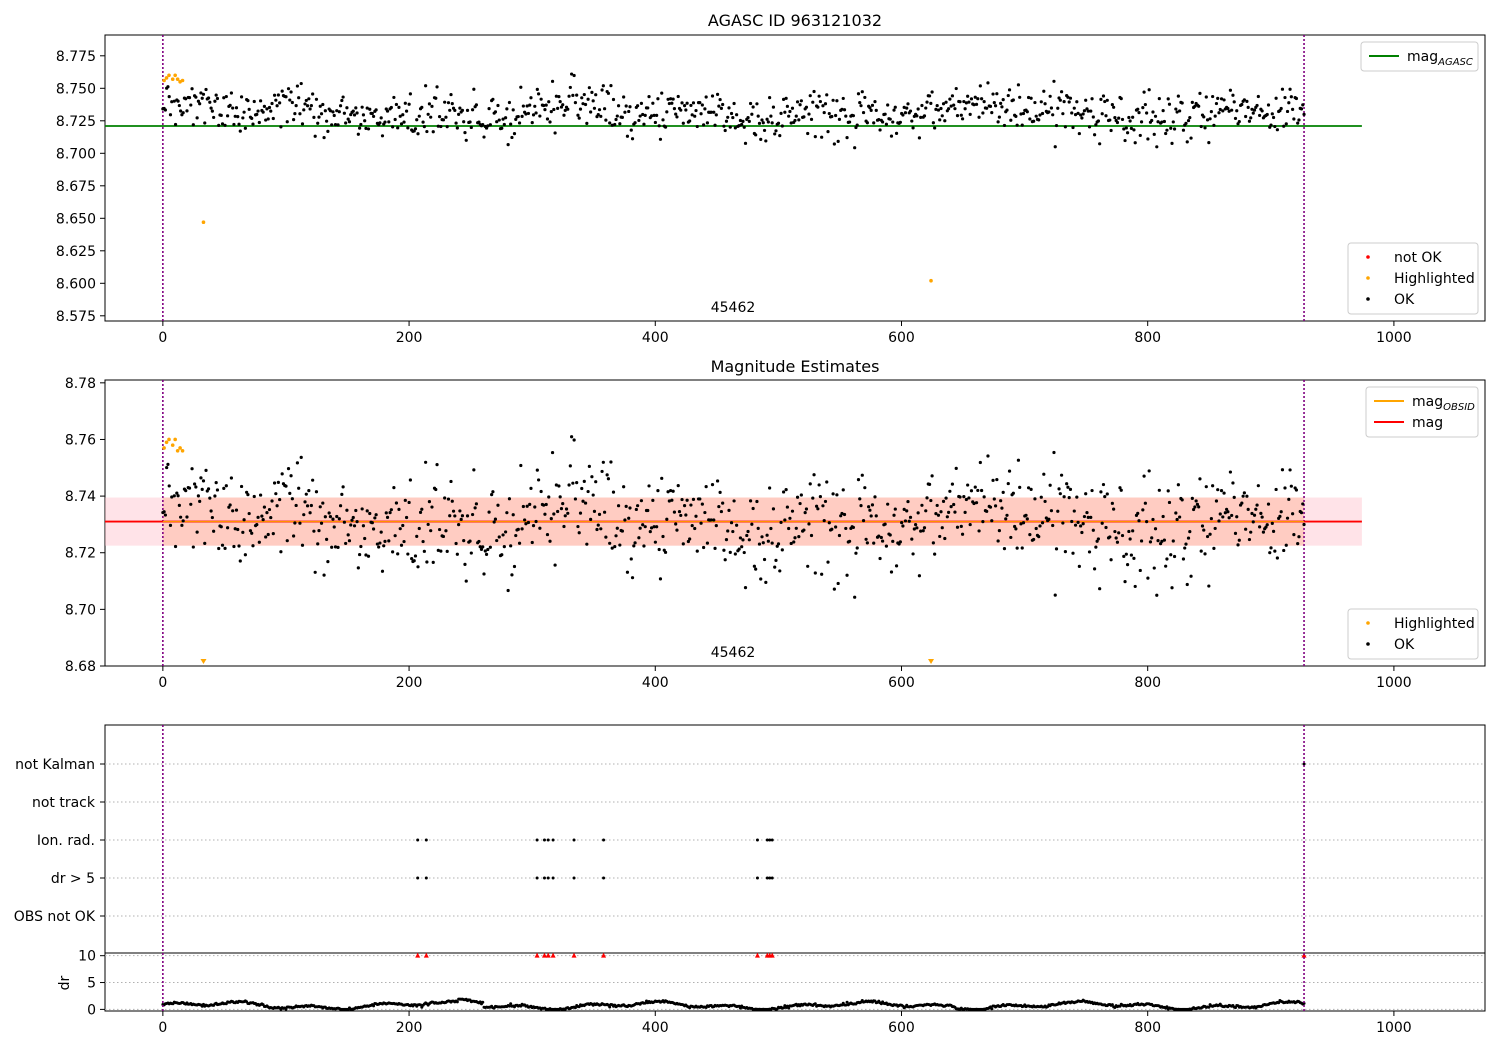  I want to click on legend-marker-swatch, so click(1368, 623).